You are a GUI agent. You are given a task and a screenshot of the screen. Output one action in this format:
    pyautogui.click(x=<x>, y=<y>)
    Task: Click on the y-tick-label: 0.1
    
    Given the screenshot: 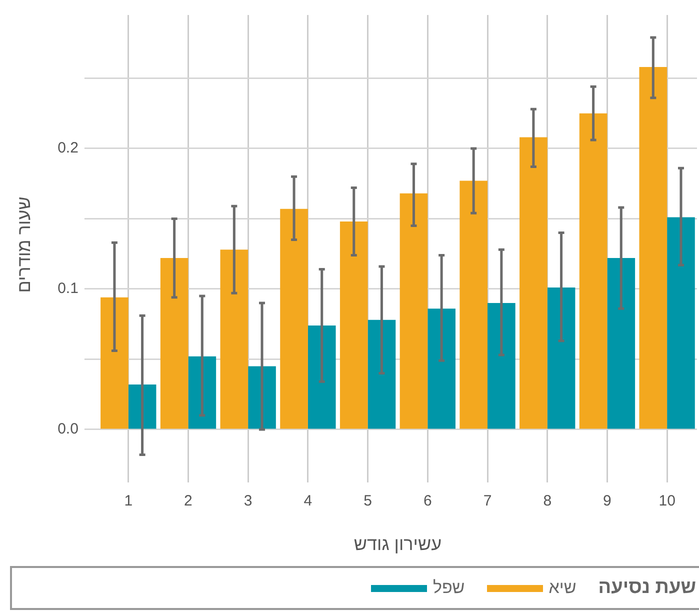 What is the action you would take?
    pyautogui.click(x=68, y=289)
    